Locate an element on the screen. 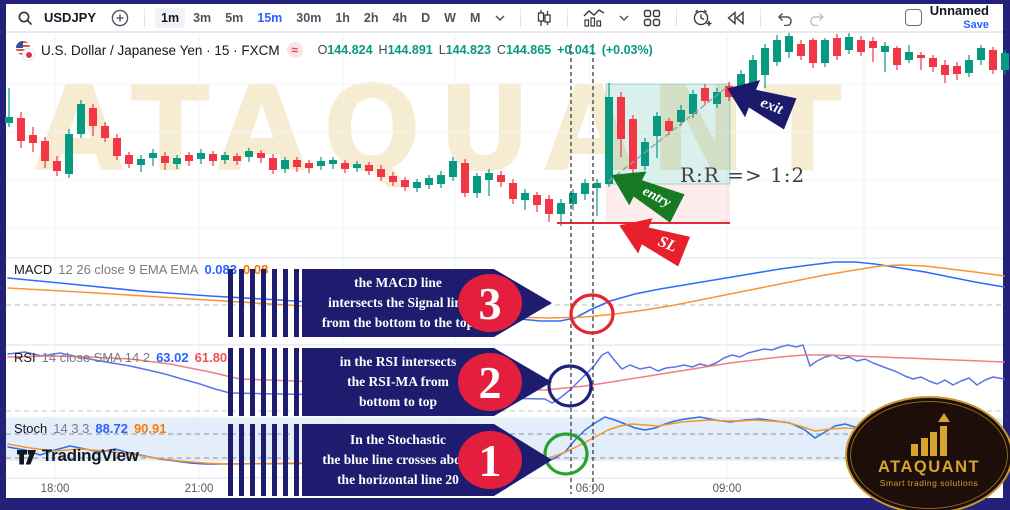 The image size is (1010, 510). timeframe-5m: 5m is located at coordinates (234, 17).